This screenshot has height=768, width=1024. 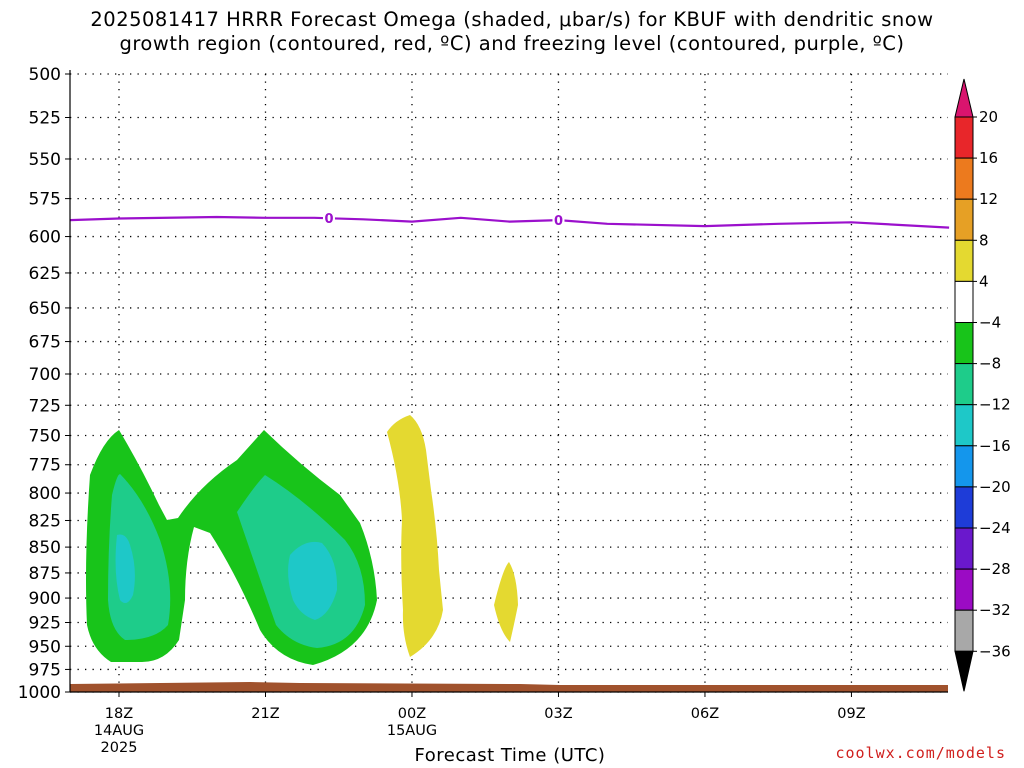 I want to click on y-tick-label: 725, so click(x=45, y=406).